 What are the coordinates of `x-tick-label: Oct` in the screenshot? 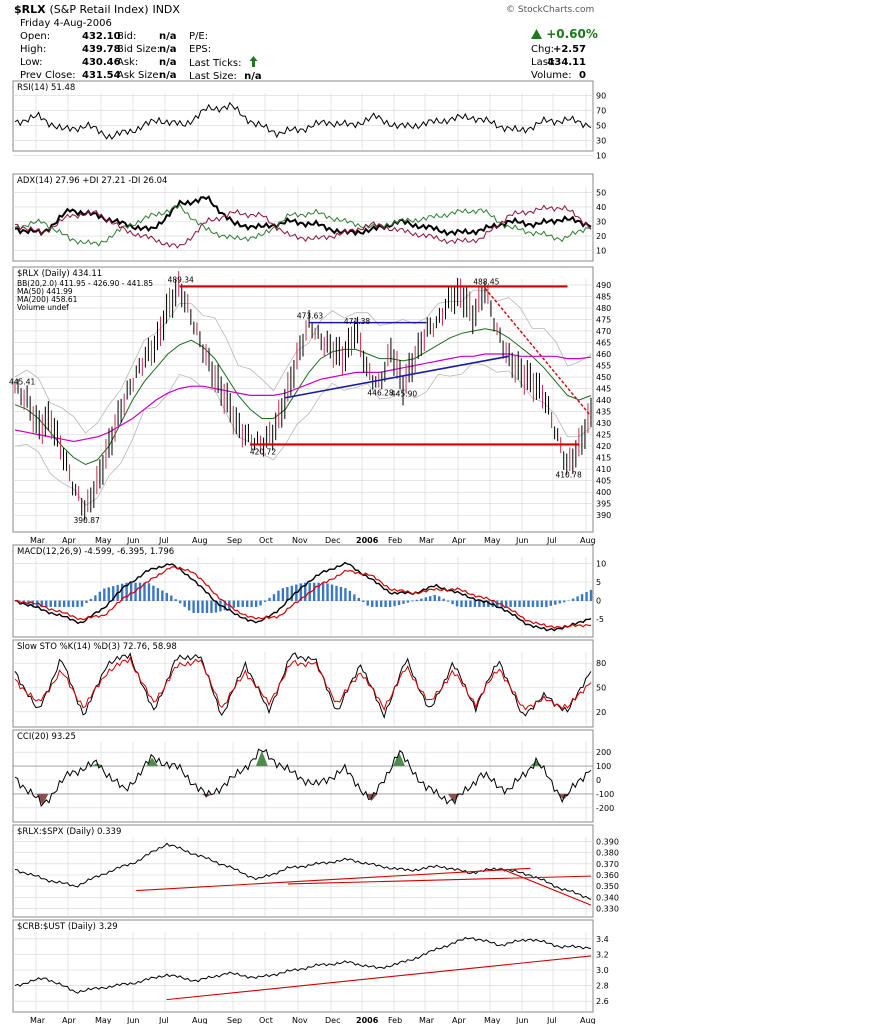 It's located at (266, 540).